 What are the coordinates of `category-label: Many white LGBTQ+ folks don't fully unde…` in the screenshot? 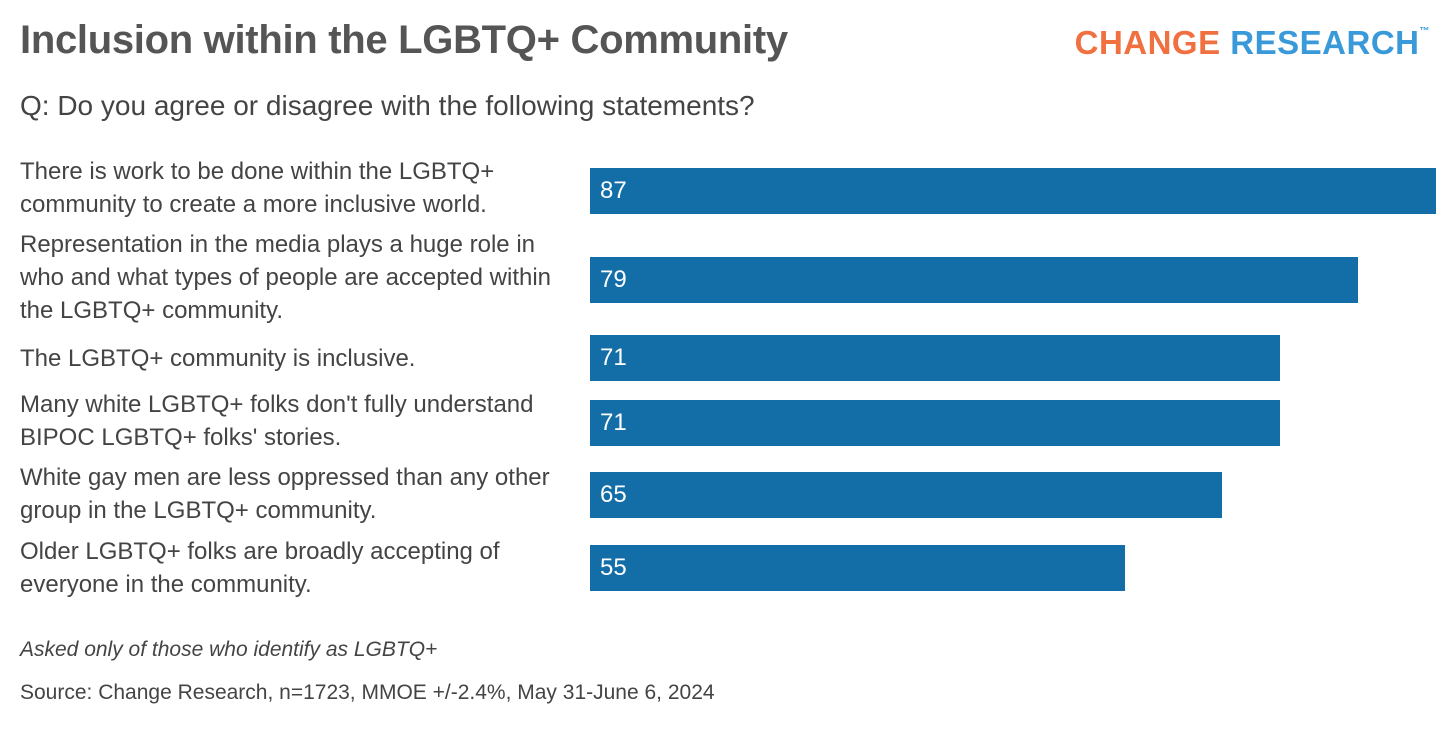 It's located at (277, 421).